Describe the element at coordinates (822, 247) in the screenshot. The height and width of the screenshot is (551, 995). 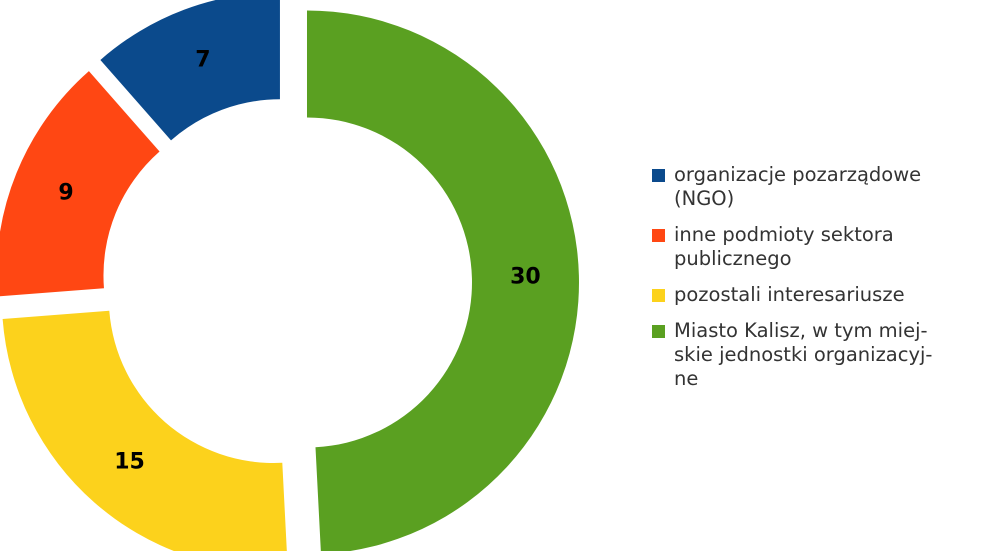
I see `legend-item-public-sector: inne podmioty sektora publicznego` at that location.